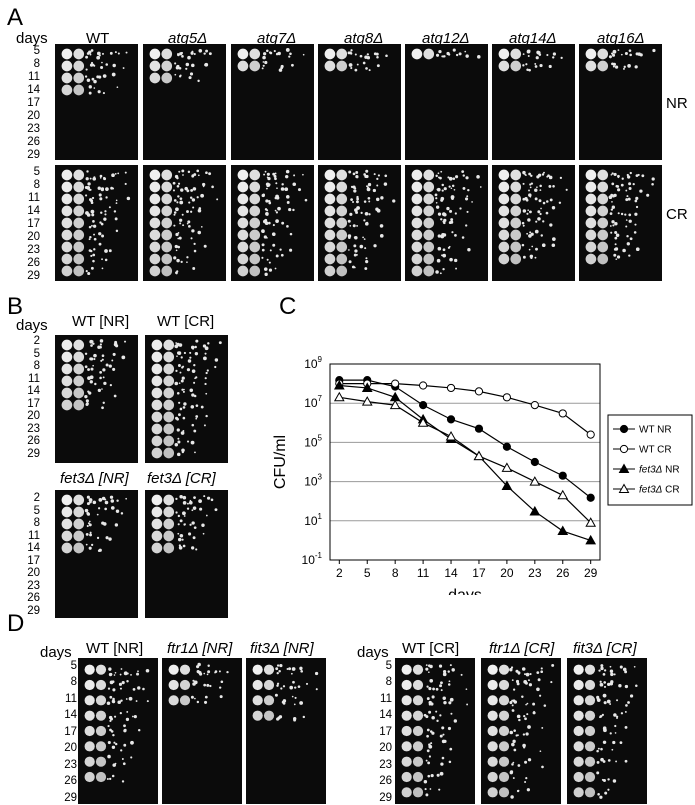  I want to click on plate-d-fit3-cr, so click(607, 731).